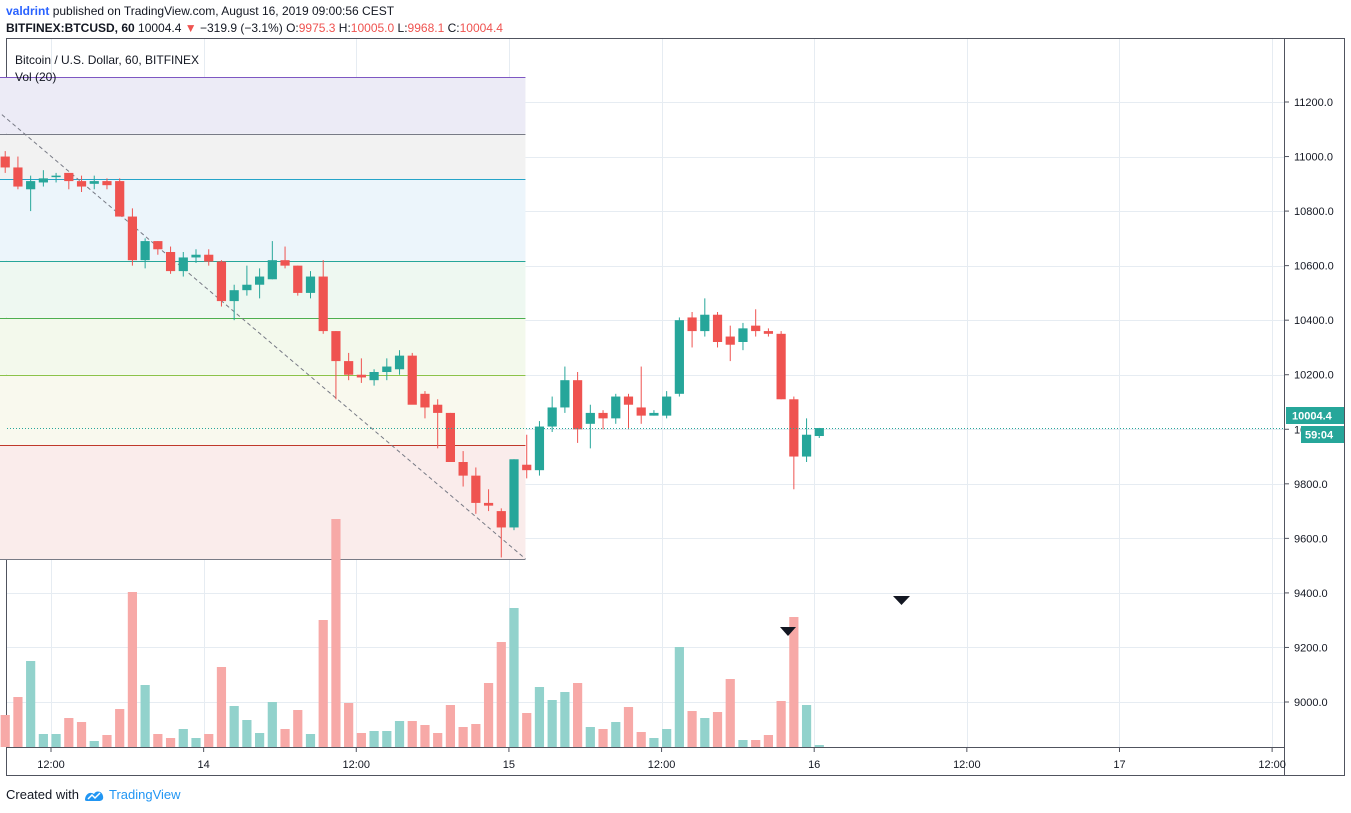 The image size is (1351, 813). Describe the element at coordinates (1314, 267) in the screenshot. I see `price-axis-label: 10600.0` at that location.